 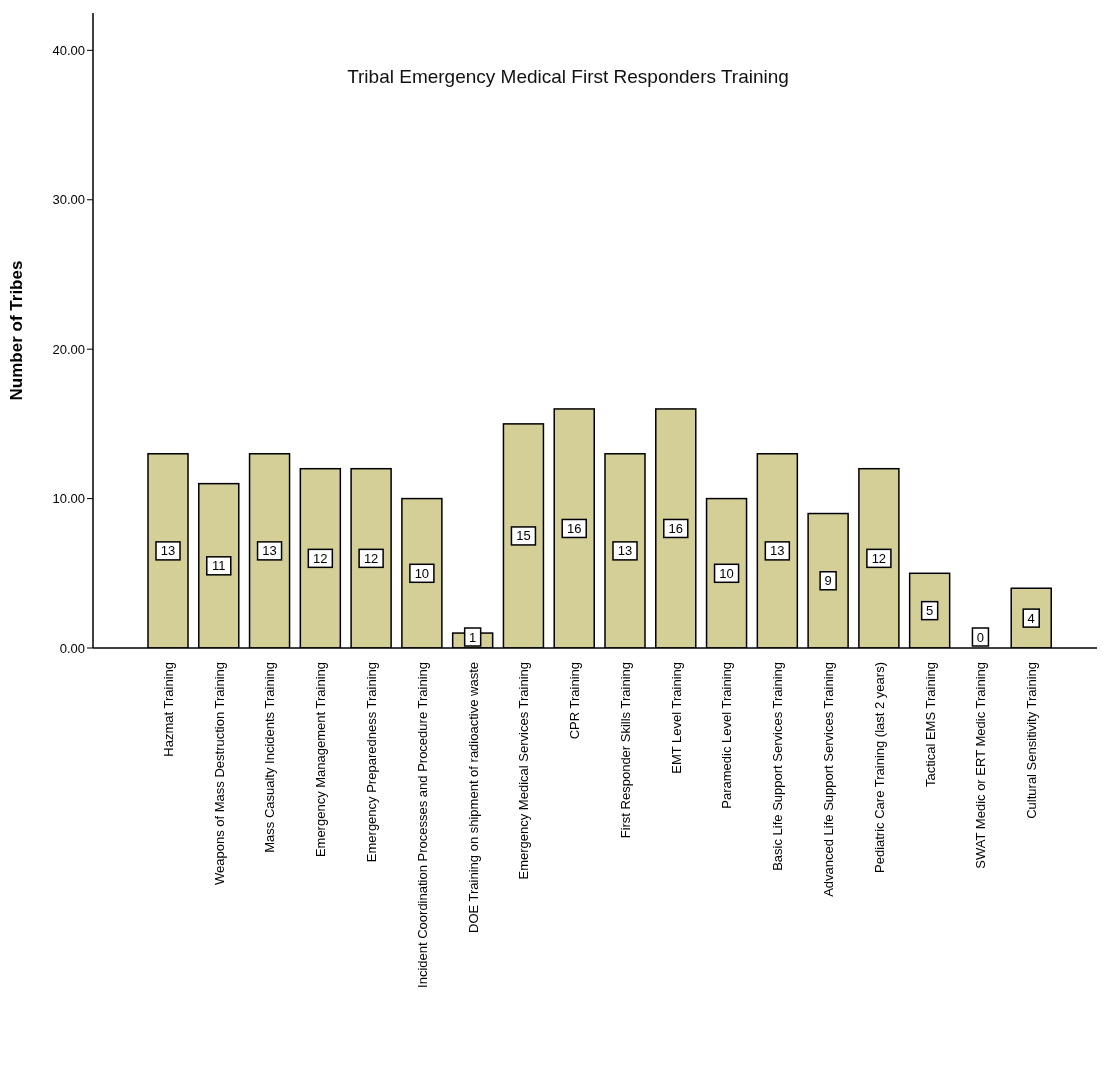 What do you see at coordinates (473, 797) in the screenshot?
I see `x-tick-label: DOE Training on shipment of radioactive waste` at bounding box center [473, 797].